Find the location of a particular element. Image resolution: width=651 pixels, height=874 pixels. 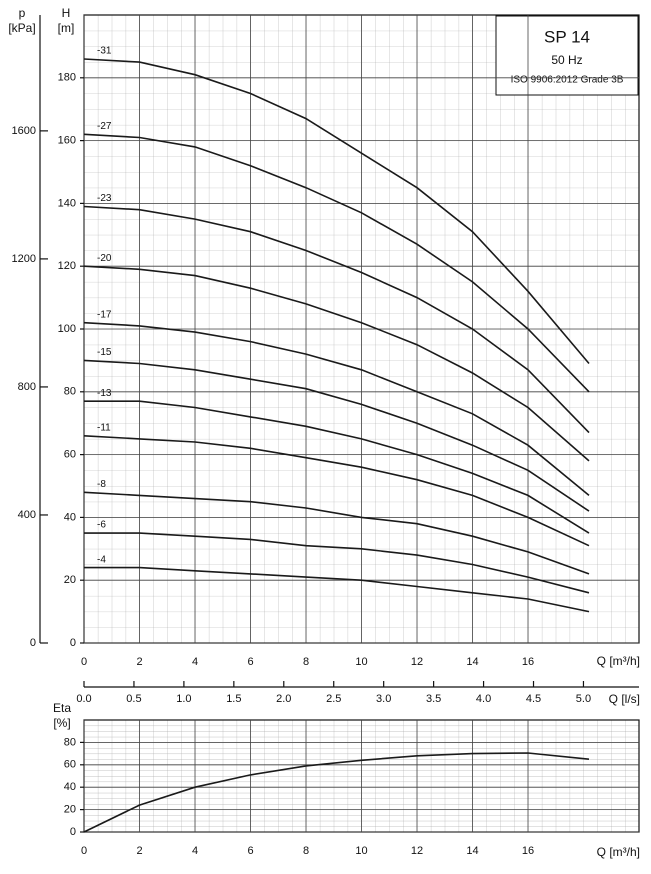

y2-tick-label: 1200 is located at coordinates (24, 259).